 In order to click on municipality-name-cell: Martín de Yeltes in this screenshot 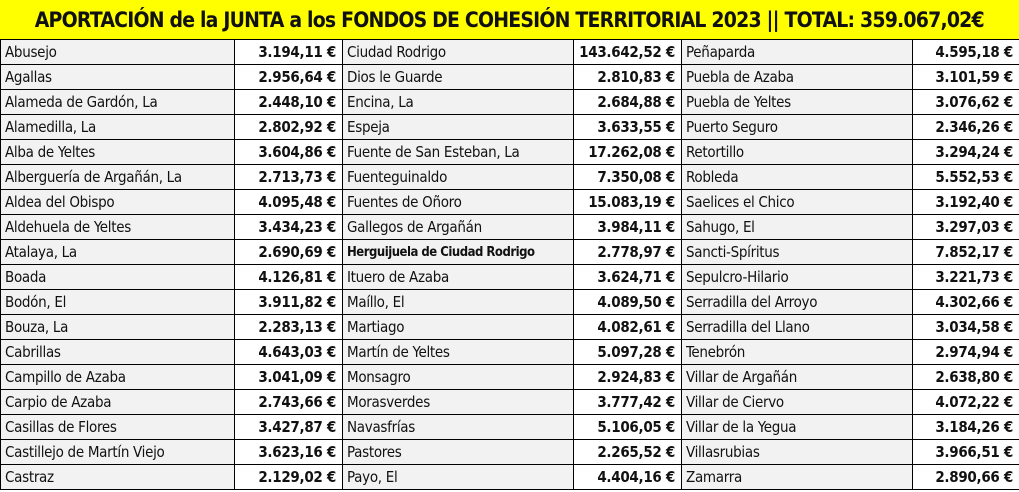, I will do `click(458, 352)`.